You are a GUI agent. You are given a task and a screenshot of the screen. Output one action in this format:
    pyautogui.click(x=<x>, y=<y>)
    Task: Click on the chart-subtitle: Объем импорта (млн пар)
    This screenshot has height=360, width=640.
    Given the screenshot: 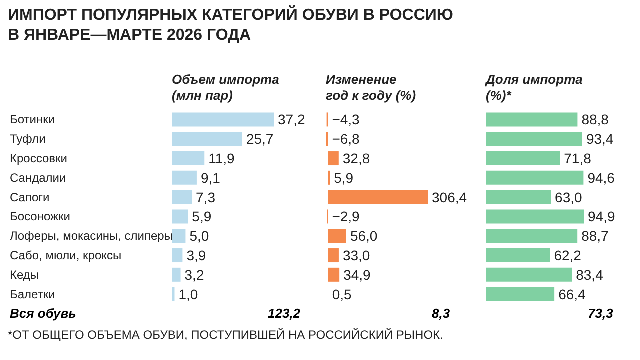 What is the action you would take?
    pyautogui.click(x=226, y=88)
    